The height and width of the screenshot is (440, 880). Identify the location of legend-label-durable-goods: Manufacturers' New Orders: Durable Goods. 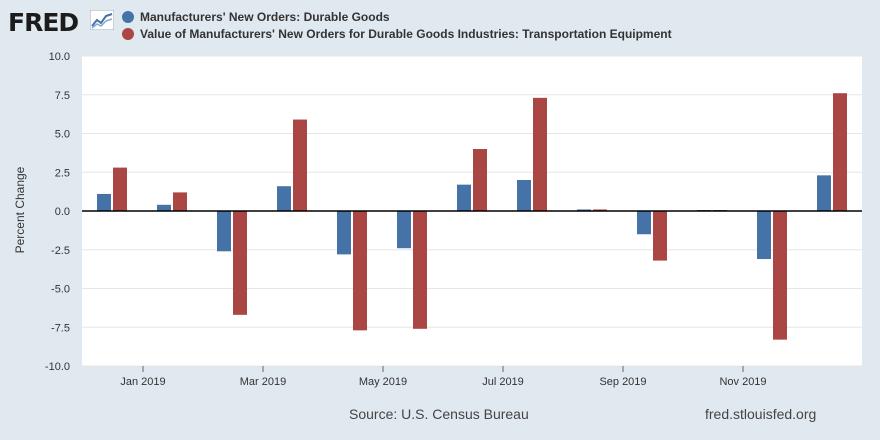
(265, 16).